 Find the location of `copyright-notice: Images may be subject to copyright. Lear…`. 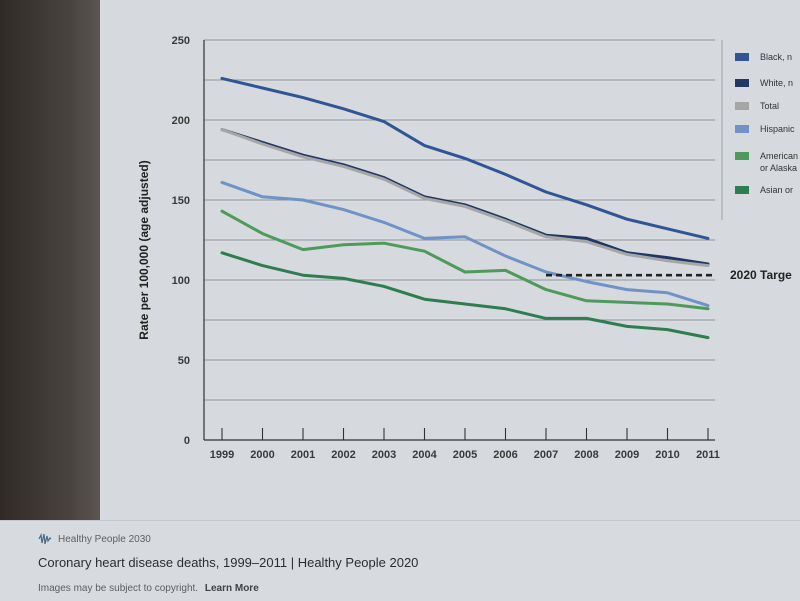

copyright-notice: Images may be subject to copyright. Lear… is located at coordinates (148, 588).